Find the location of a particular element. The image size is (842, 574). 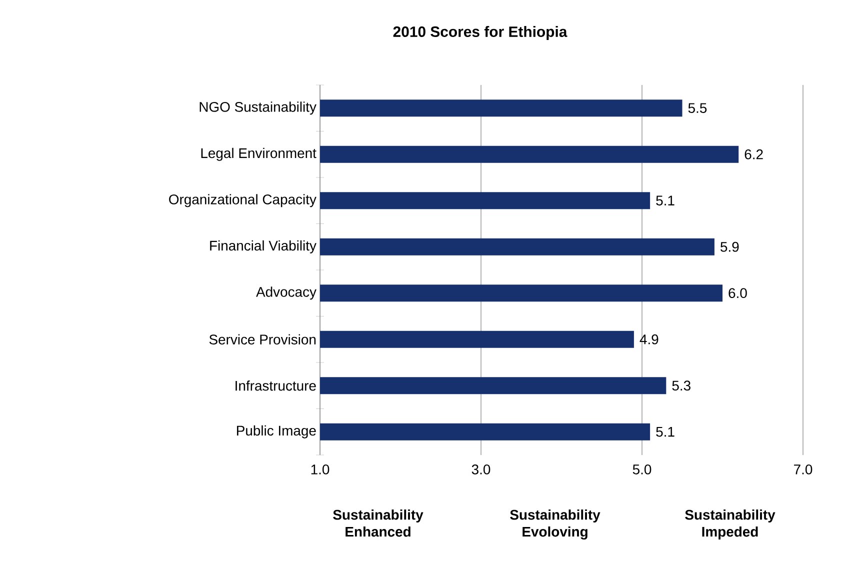

y-tick-label: Public Image is located at coordinates (276, 431).